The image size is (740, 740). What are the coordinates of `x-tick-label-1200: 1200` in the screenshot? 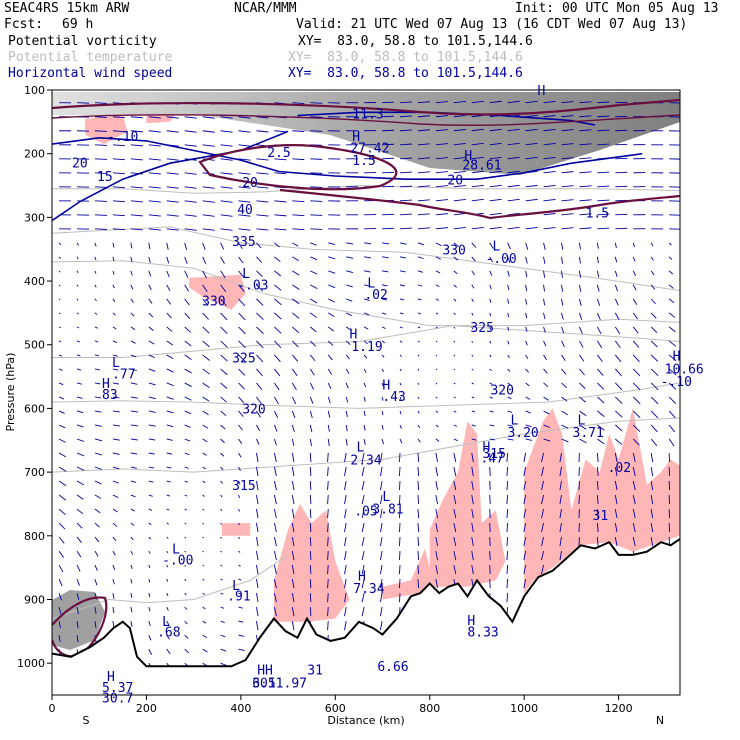 It's located at (619, 708).